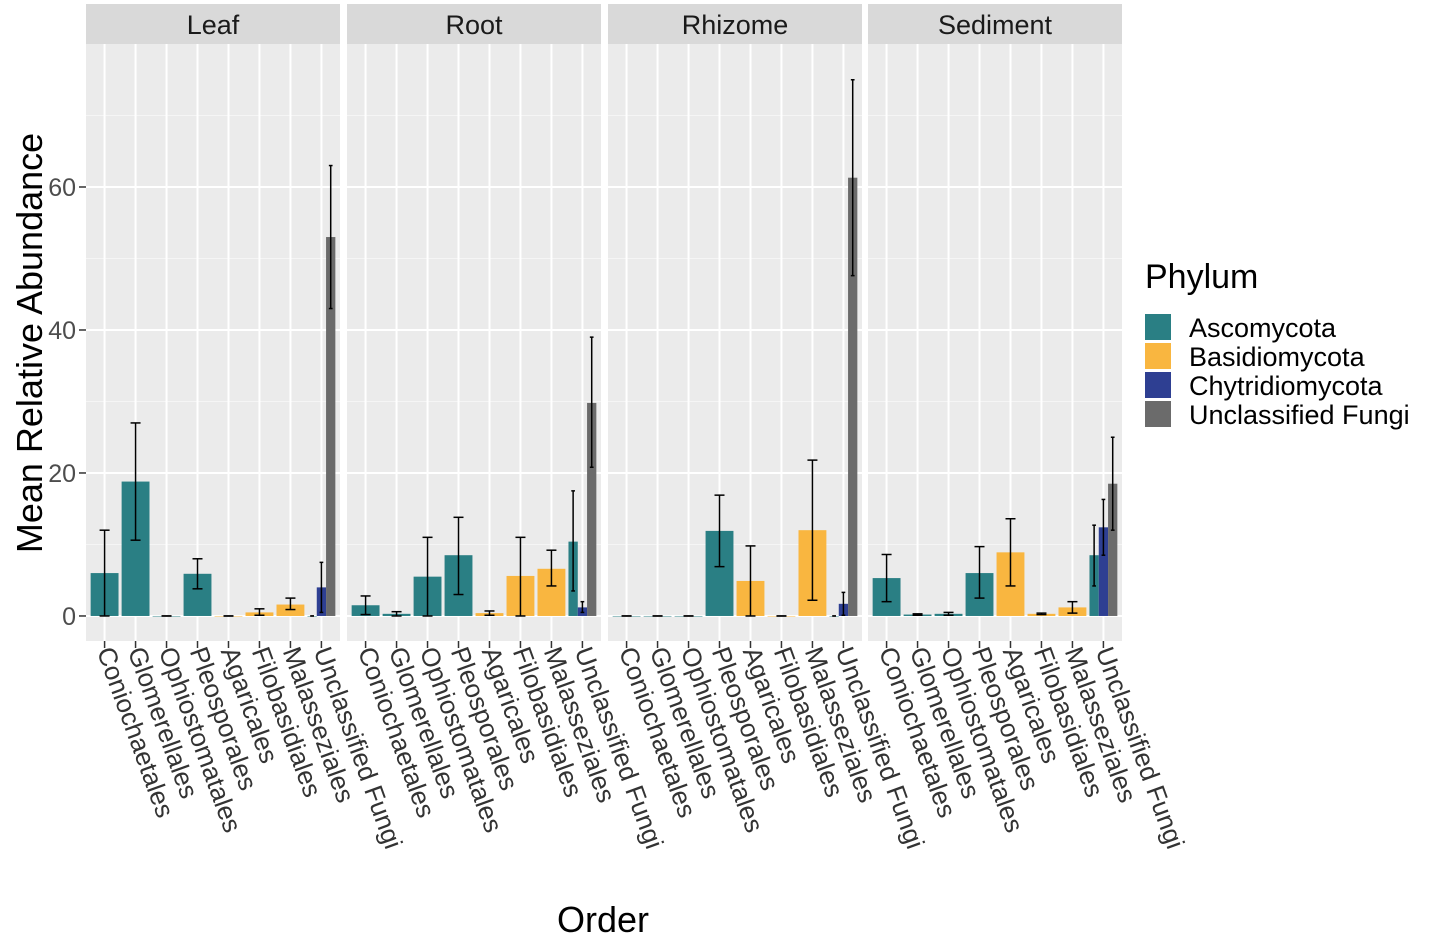 This screenshot has width=1450, height=939. I want to click on strip-label: Root, so click(474, 25).